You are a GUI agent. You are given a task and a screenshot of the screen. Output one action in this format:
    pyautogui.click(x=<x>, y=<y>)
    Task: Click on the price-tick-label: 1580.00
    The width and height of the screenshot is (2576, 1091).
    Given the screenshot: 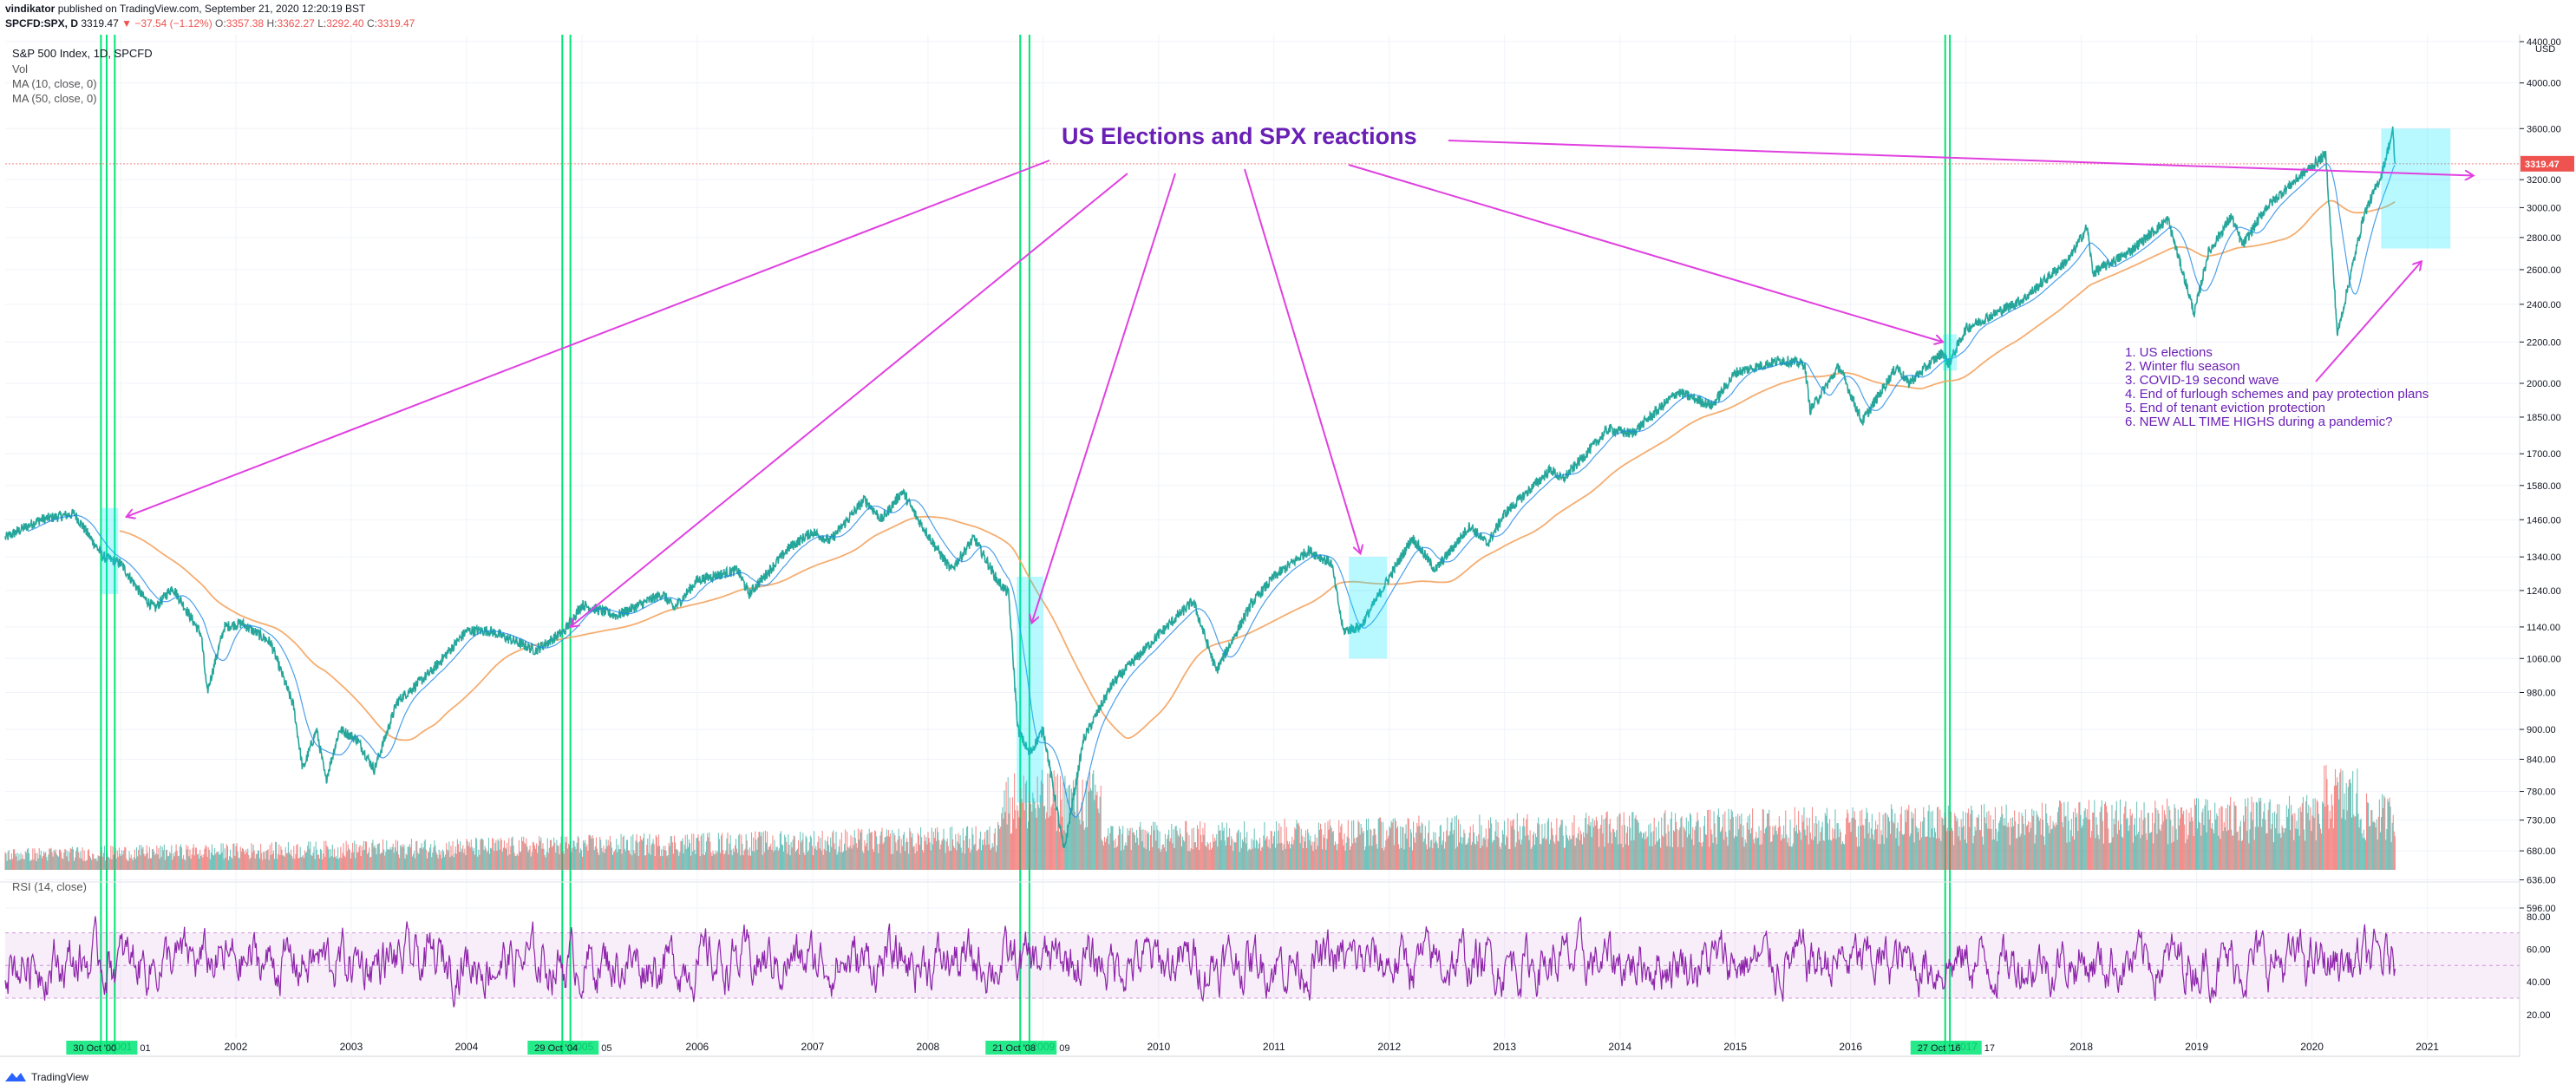 What is the action you would take?
    pyautogui.click(x=2544, y=487)
    